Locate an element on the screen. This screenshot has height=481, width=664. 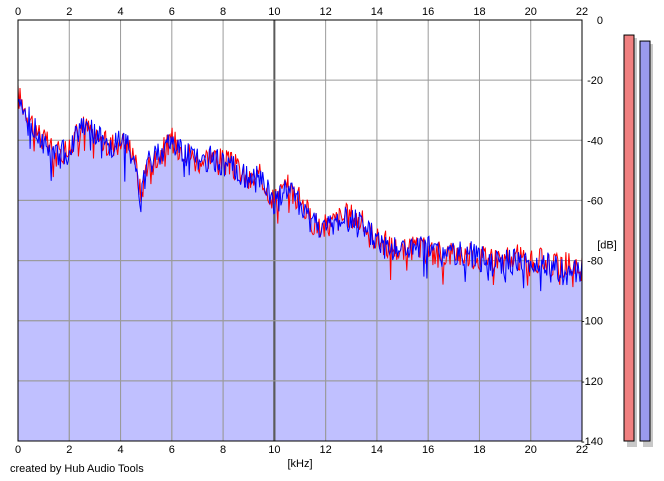
y-tick-label: -80 is located at coordinates (595, 262).